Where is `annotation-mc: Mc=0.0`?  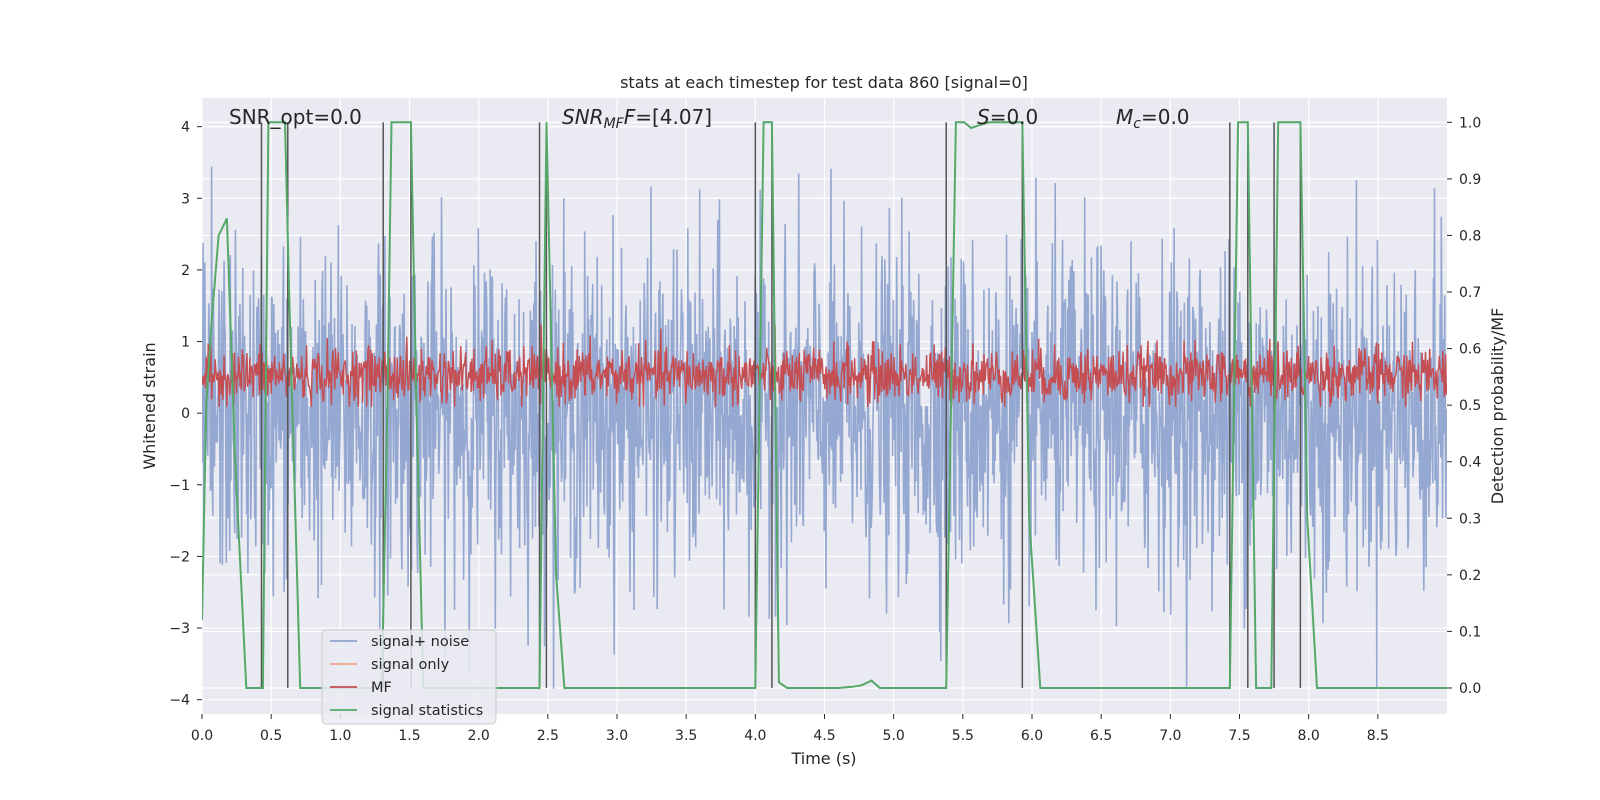
annotation-mc: Mc=0.0 is located at coordinates (1153, 118).